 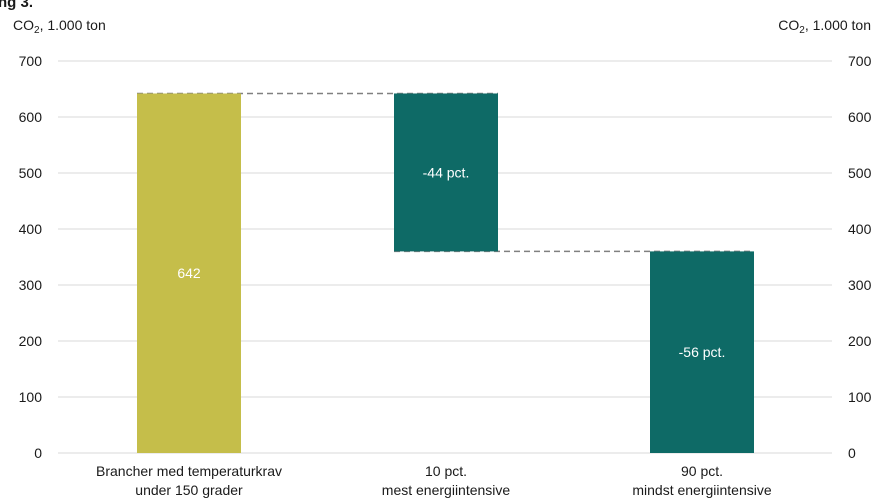 I want to click on right-axis-unit-rest: , 1.000 ton, so click(x=837, y=25).